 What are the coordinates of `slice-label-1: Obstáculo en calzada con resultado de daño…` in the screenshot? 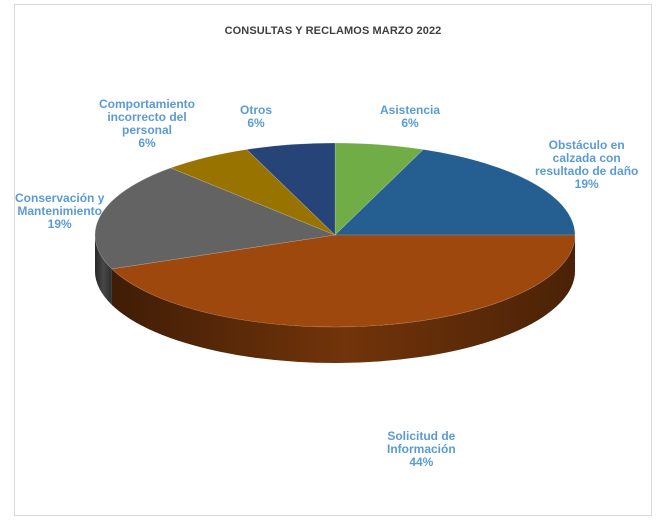 It's located at (586, 165).